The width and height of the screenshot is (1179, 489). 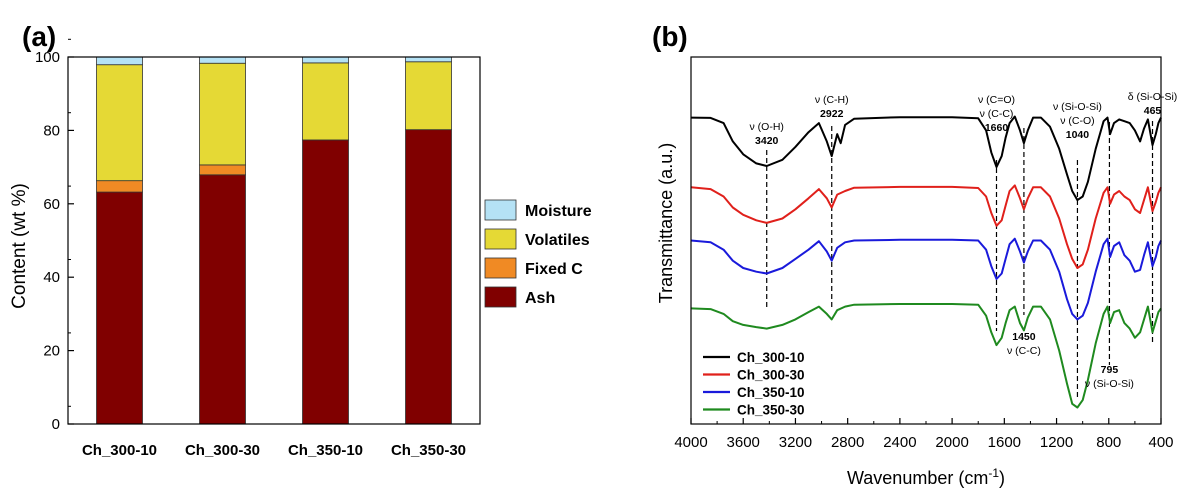 What do you see at coordinates (670, 36) in the screenshot?
I see `panel-b-label: (b)` at bounding box center [670, 36].